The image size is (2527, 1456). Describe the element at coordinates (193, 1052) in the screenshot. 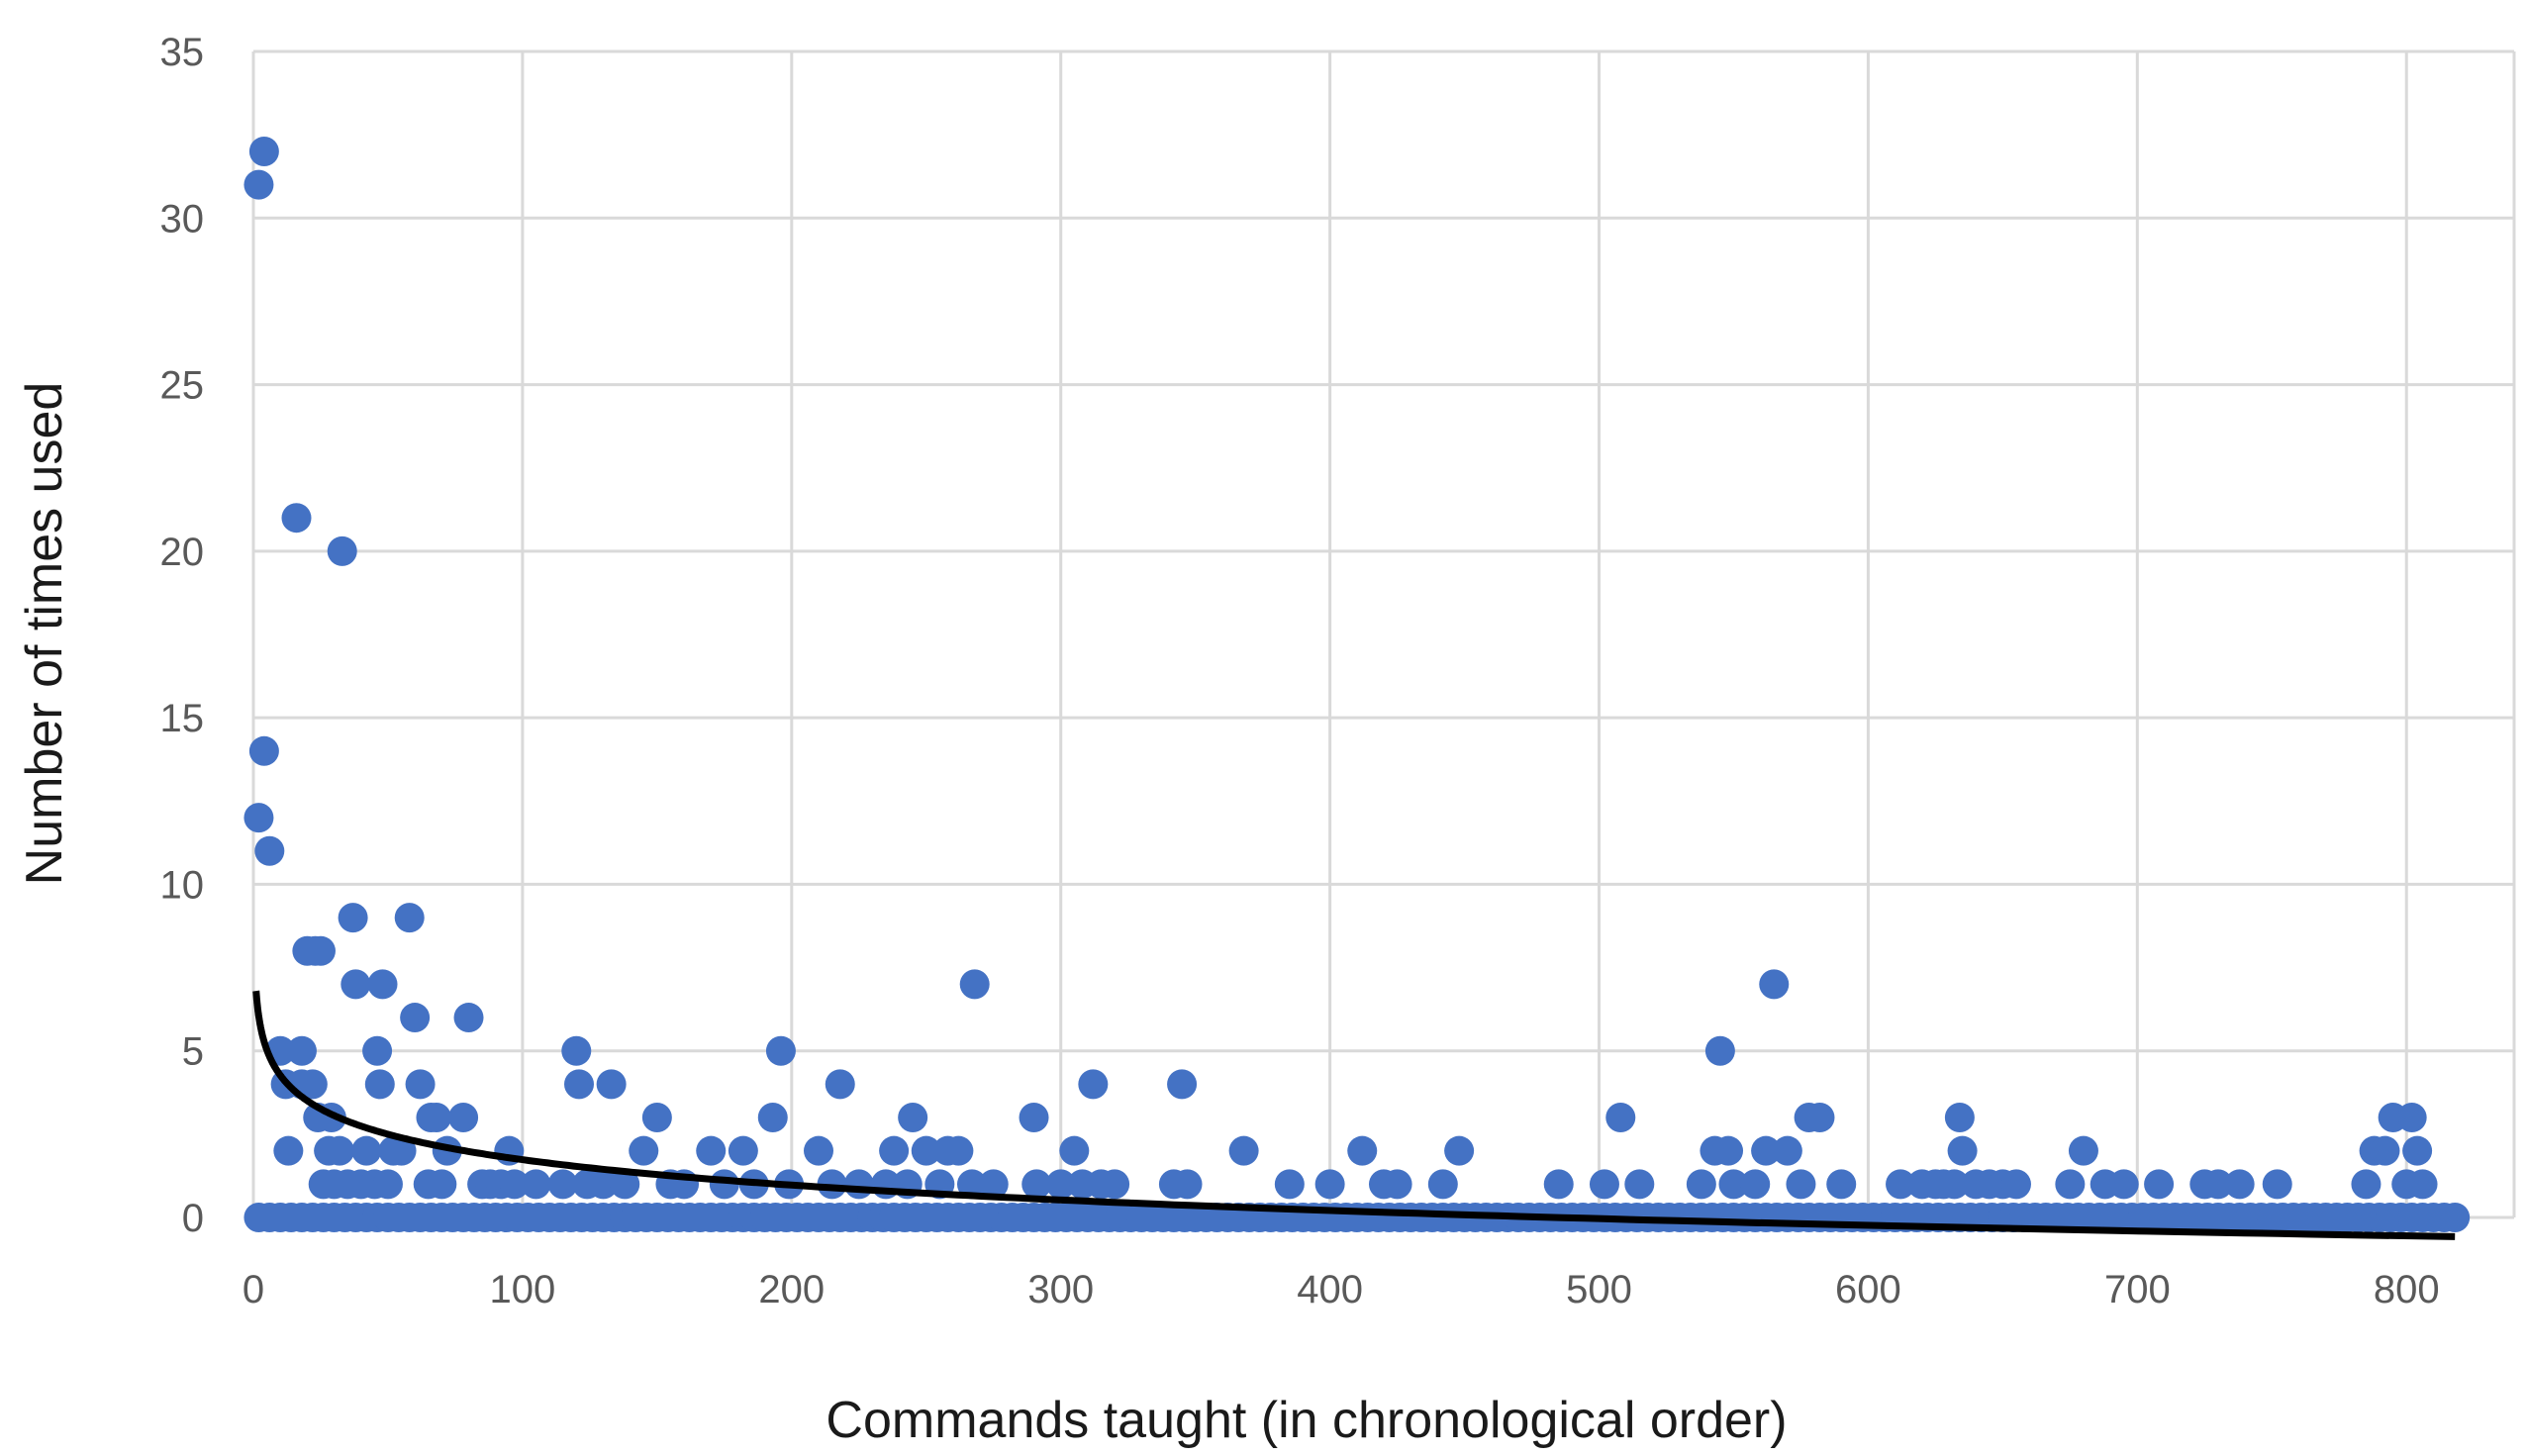

I see `y-tick-label: 5` at that location.